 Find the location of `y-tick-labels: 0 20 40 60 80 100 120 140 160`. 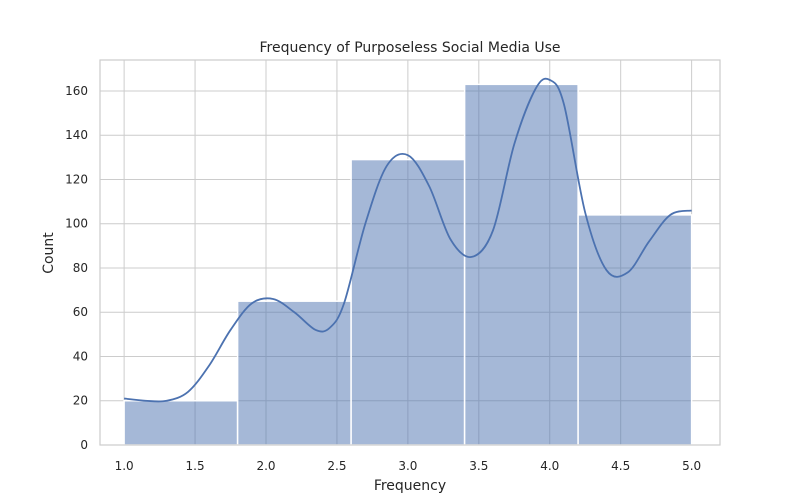

y-tick-labels: 0 20 40 60 80 100 120 140 160 is located at coordinates (76, 268).